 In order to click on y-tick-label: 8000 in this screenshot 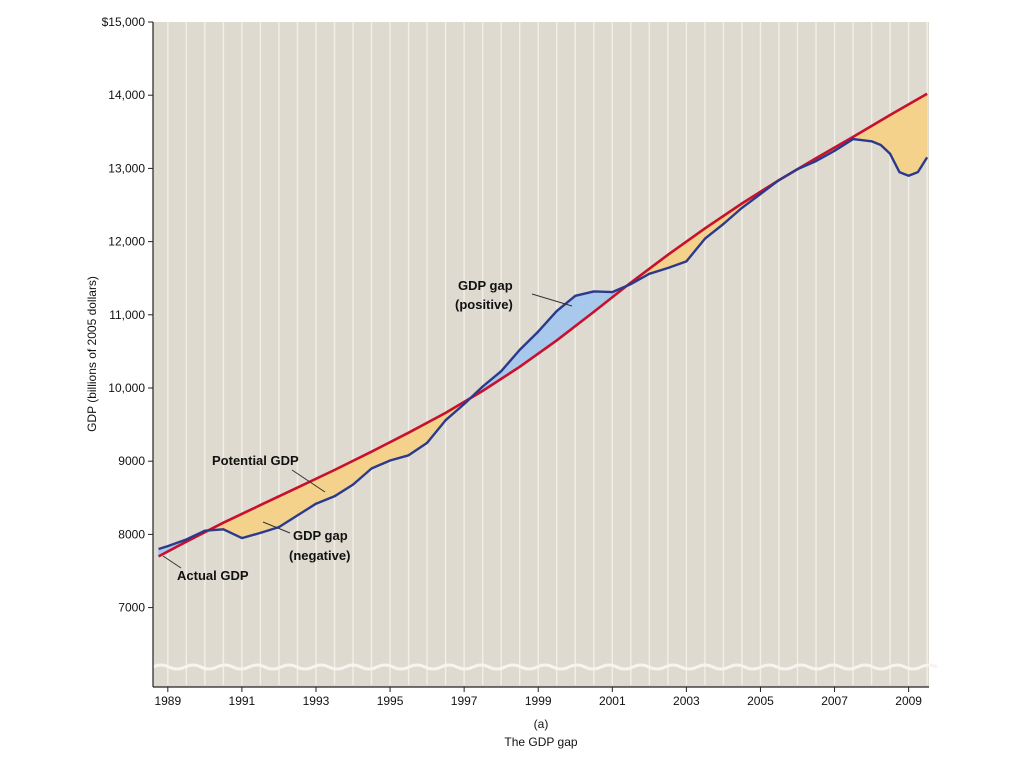, I will do `click(131, 534)`.